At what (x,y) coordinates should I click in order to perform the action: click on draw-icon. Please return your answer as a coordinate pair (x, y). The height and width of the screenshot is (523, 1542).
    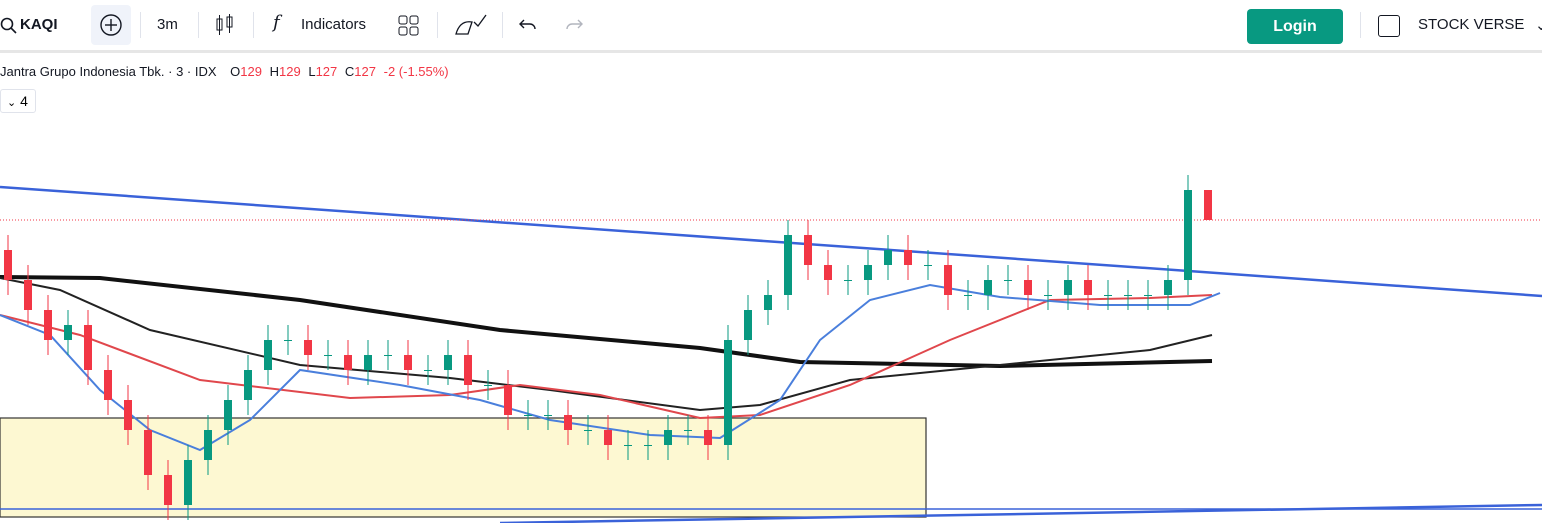
    Looking at the image, I should click on (471, 25).